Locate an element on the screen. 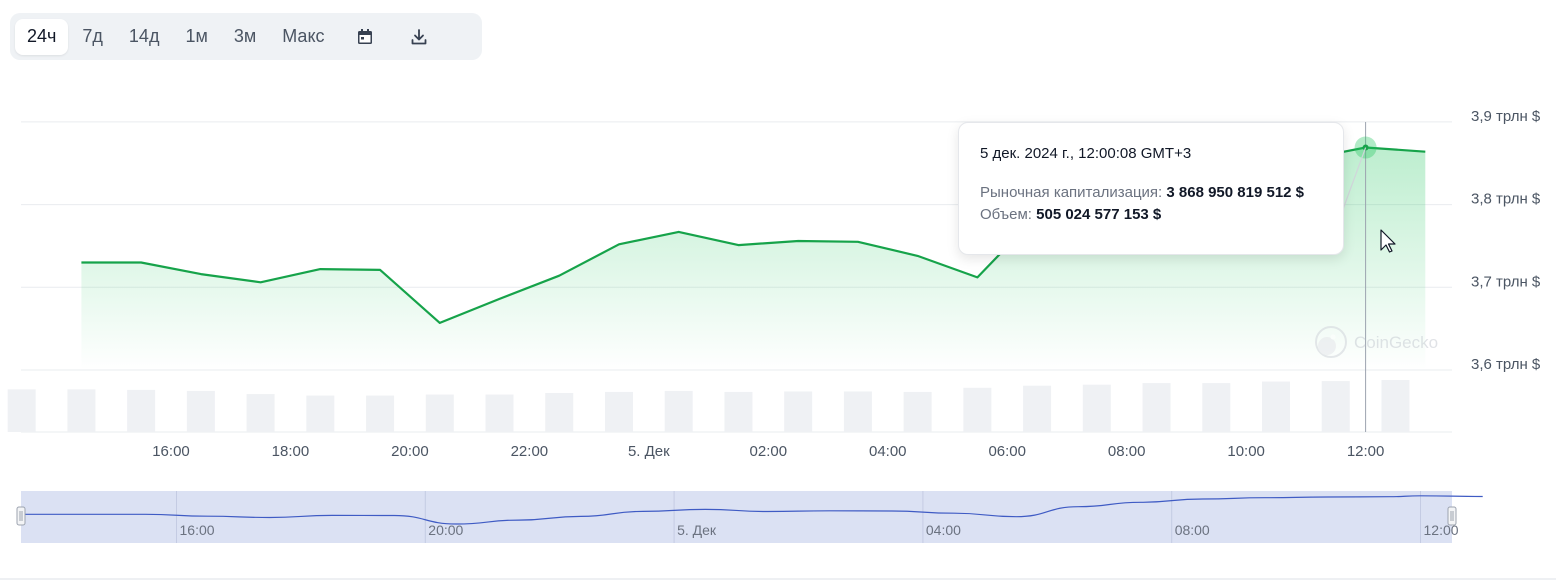 This screenshot has height=586, width=1556. calendar-button is located at coordinates (365, 37).